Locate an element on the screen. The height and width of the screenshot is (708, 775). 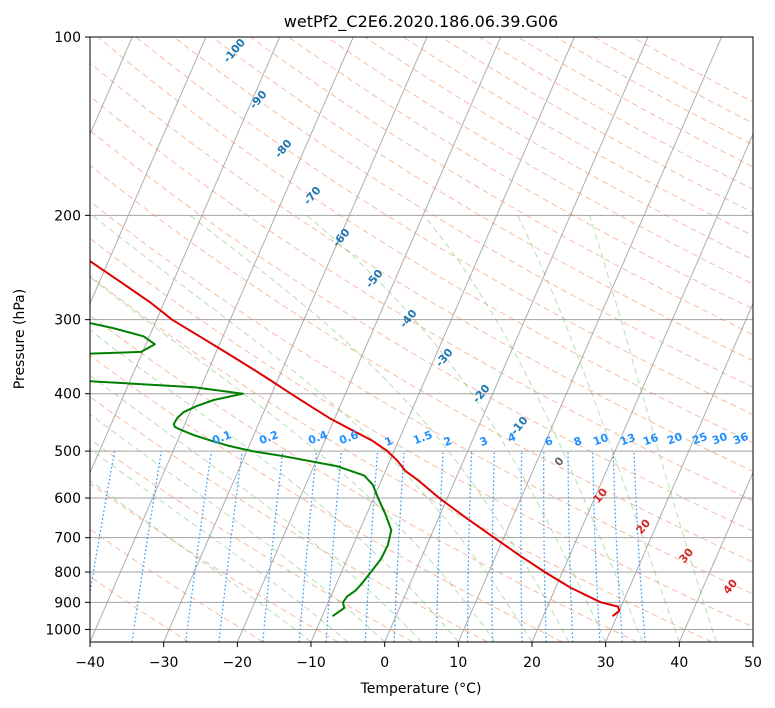
y-tick-label: 500 is located at coordinates (67, 452).